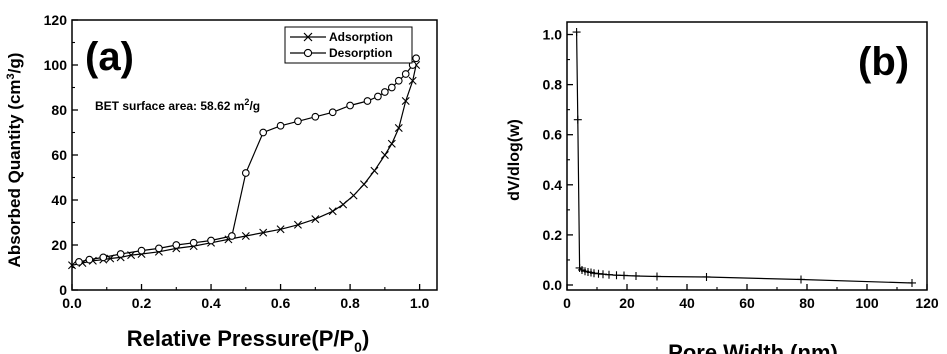 The width and height of the screenshot is (947, 354). Describe the element at coordinates (177, 105) in the screenshot. I see `bet-annotation: BET surface area: 58.62 m2/g` at that location.